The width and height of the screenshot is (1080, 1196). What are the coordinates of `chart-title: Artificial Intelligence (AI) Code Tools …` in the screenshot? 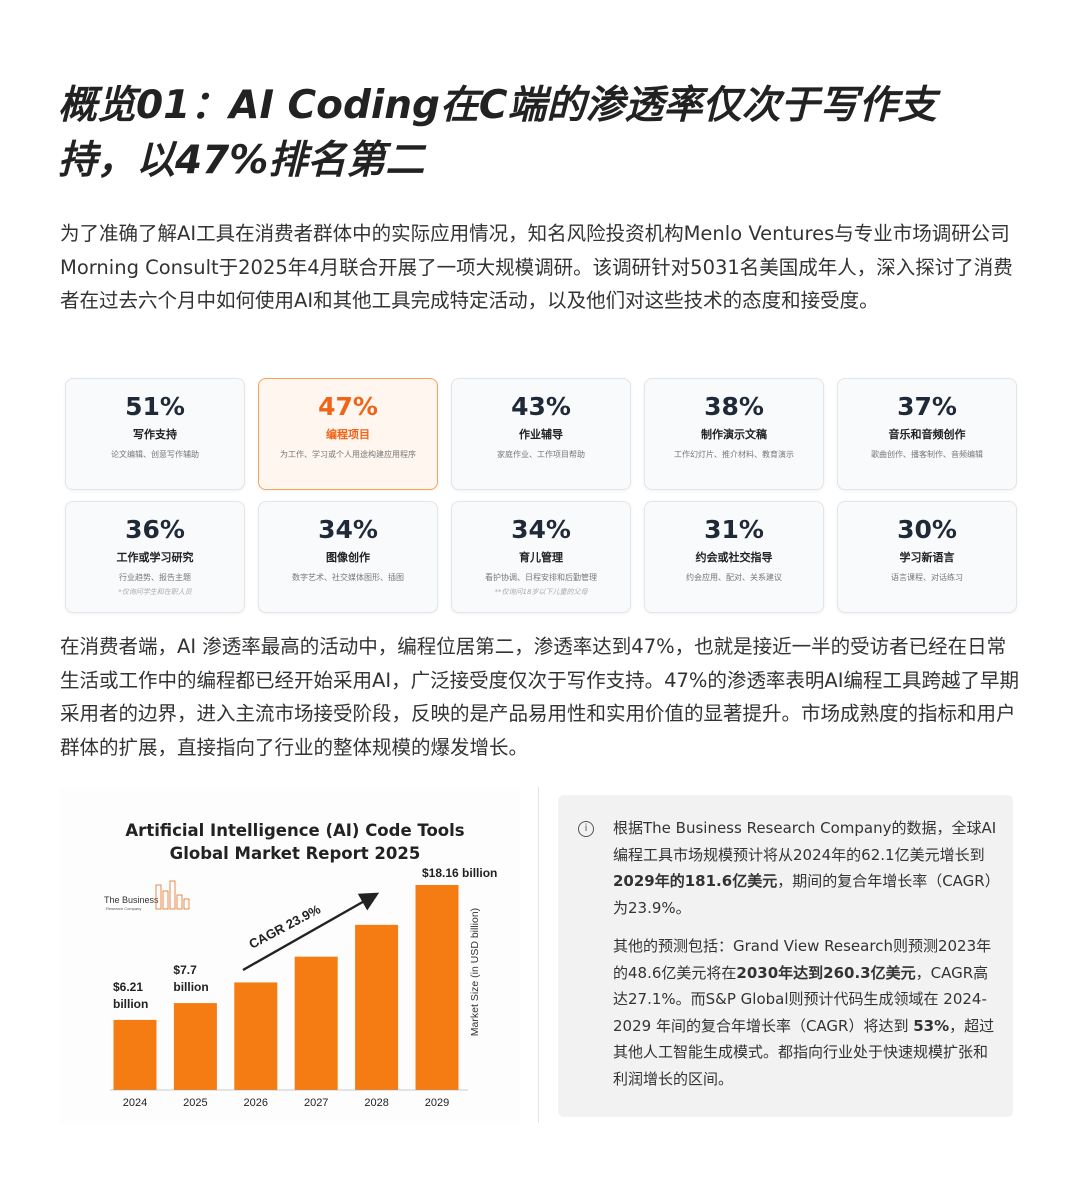 It's located at (295, 842).